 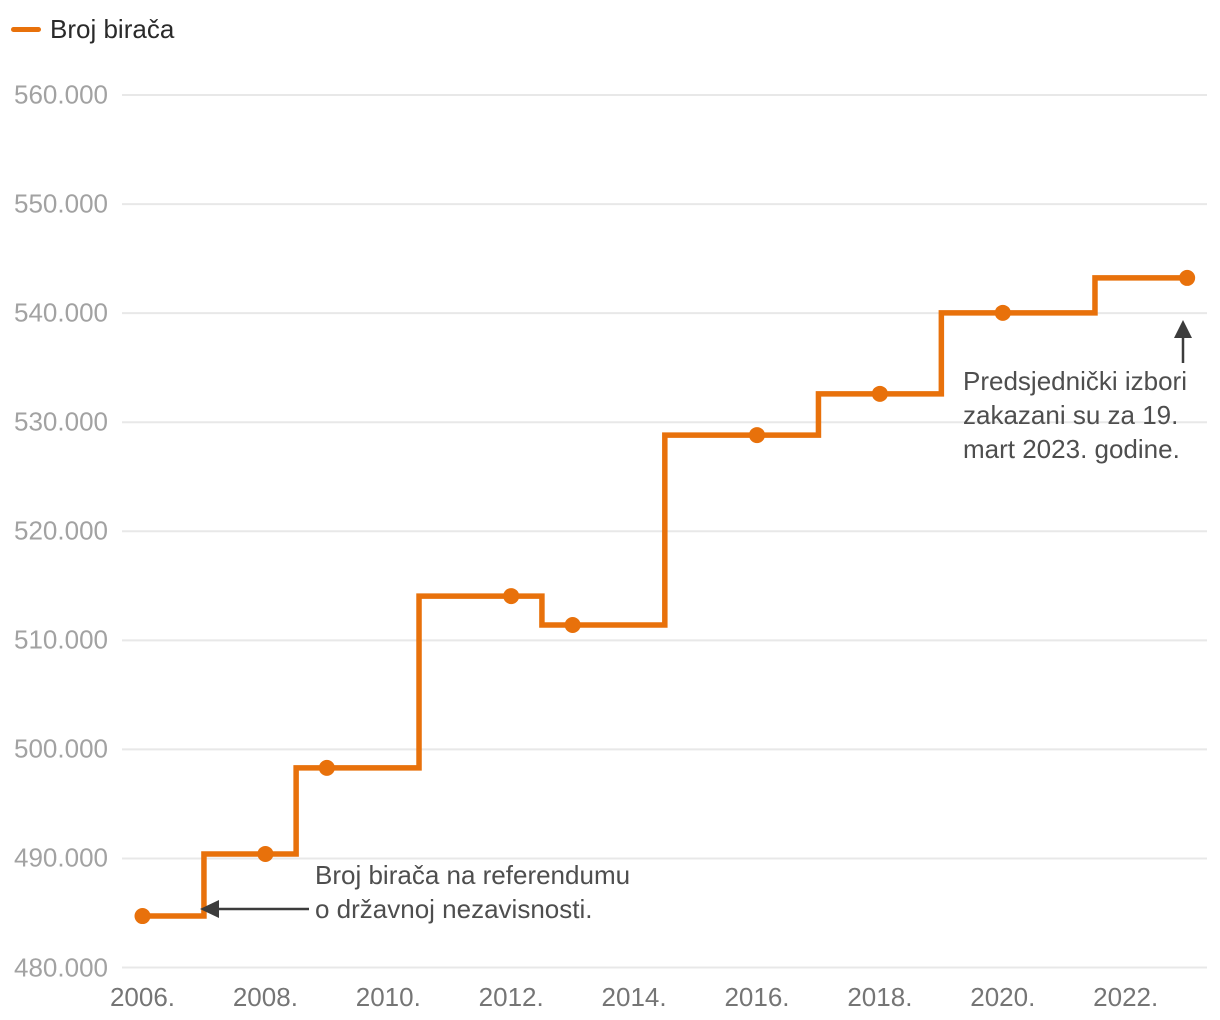 I want to click on annotation-referendum-line1: Broj birača na referendumu, so click(x=473, y=875).